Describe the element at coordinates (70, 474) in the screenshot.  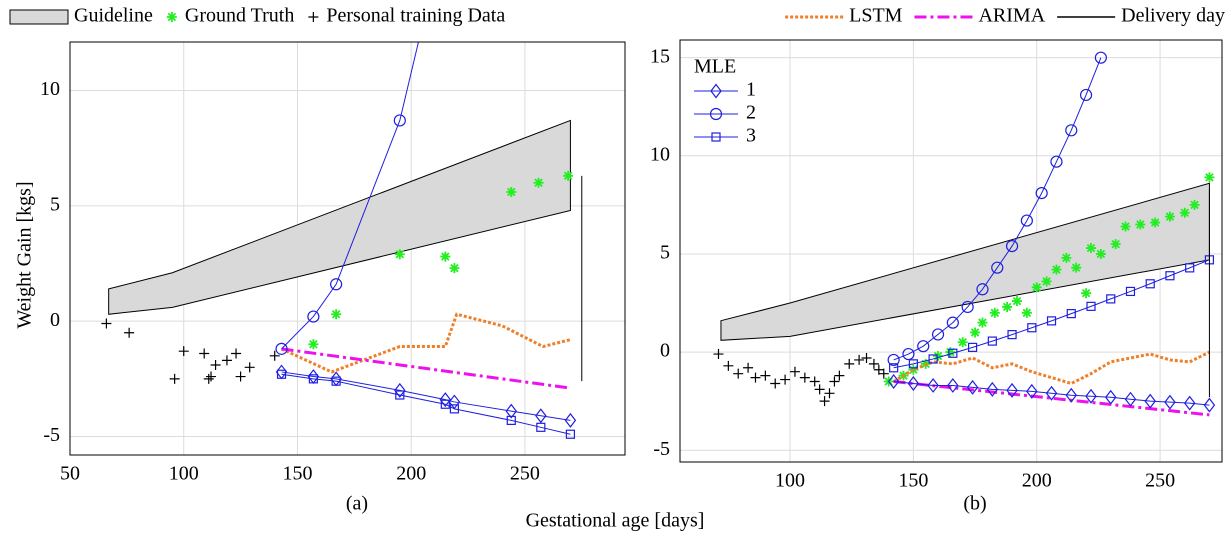
I see `x-tick-label: 50` at that location.